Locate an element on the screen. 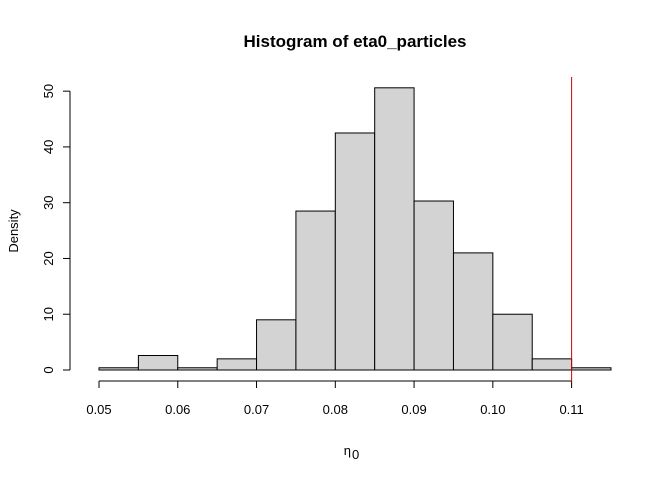  y-tick-label: 10 is located at coordinates (48, 314).